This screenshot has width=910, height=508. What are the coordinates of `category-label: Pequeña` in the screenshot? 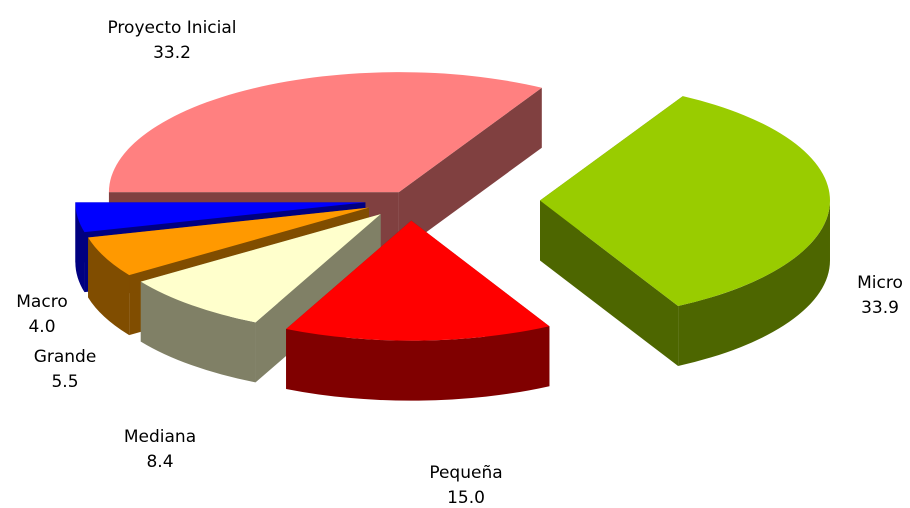 It's located at (465, 473).